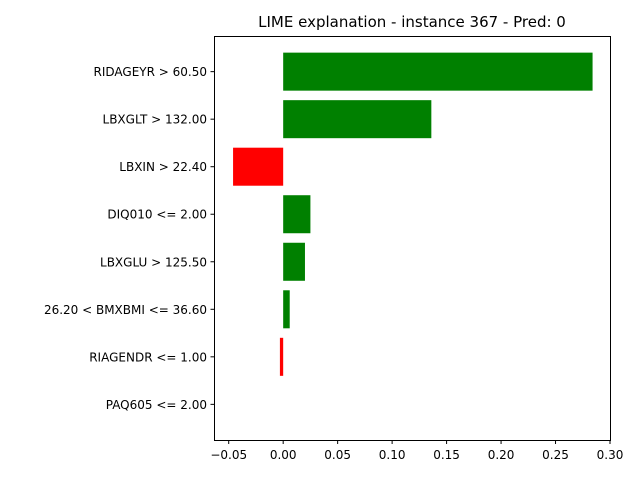 Image resolution: width=640 pixels, height=480 pixels. I want to click on x-tick-label: 0.05, so click(337, 455).